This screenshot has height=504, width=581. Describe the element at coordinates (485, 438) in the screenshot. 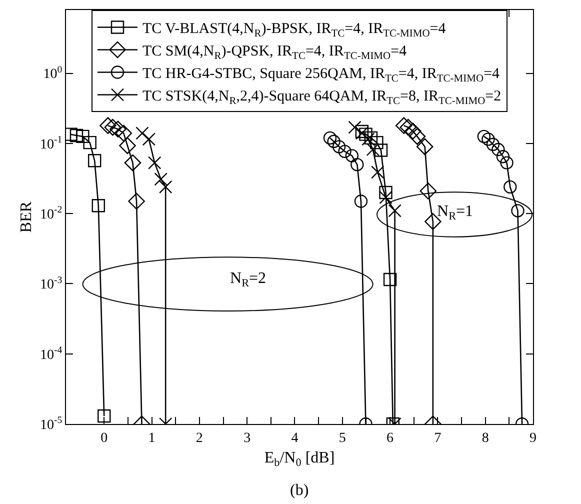

I see `x-tick-label: 8` at that location.